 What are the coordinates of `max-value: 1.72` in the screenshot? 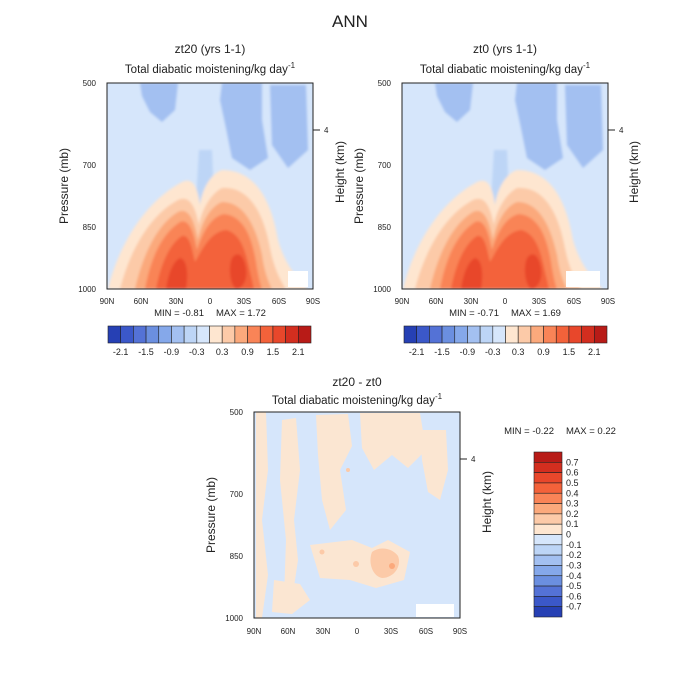 It's located at (256, 313).